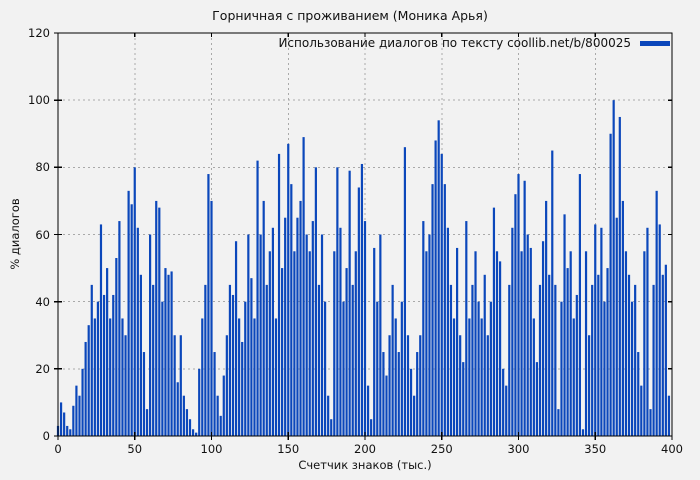 This screenshot has height=480, width=700. Describe the element at coordinates (42, 301) in the screenshot. I see `y-tick-label: 40` at that location.